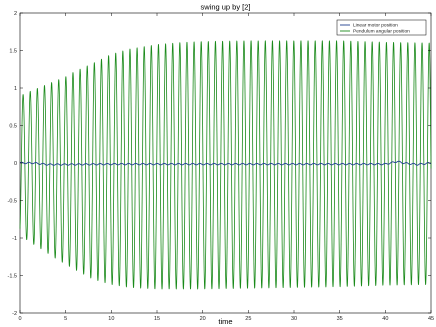 Image resolution: width=436 pixels, height=327 pixels. Describe the element at coordinates (15, 164) in the screenshot. I see `y-tick-label: 0` at that location.